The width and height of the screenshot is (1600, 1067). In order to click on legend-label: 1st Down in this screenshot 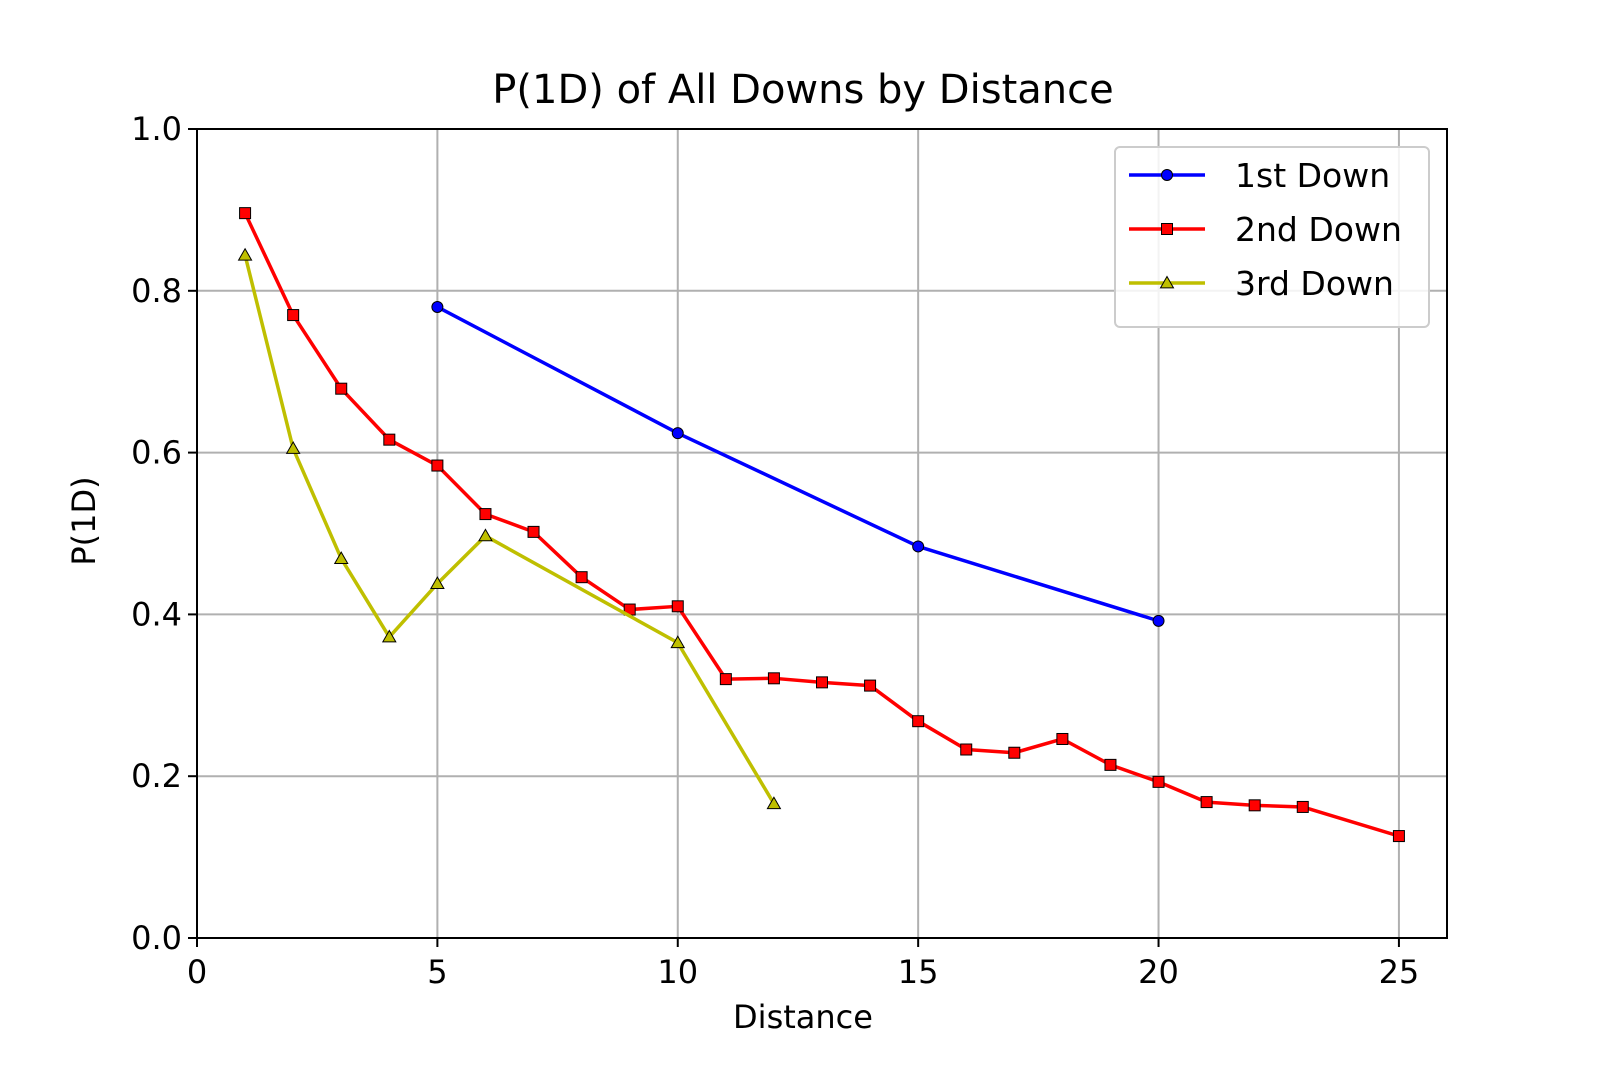, I will do `click(1312, 175)`.